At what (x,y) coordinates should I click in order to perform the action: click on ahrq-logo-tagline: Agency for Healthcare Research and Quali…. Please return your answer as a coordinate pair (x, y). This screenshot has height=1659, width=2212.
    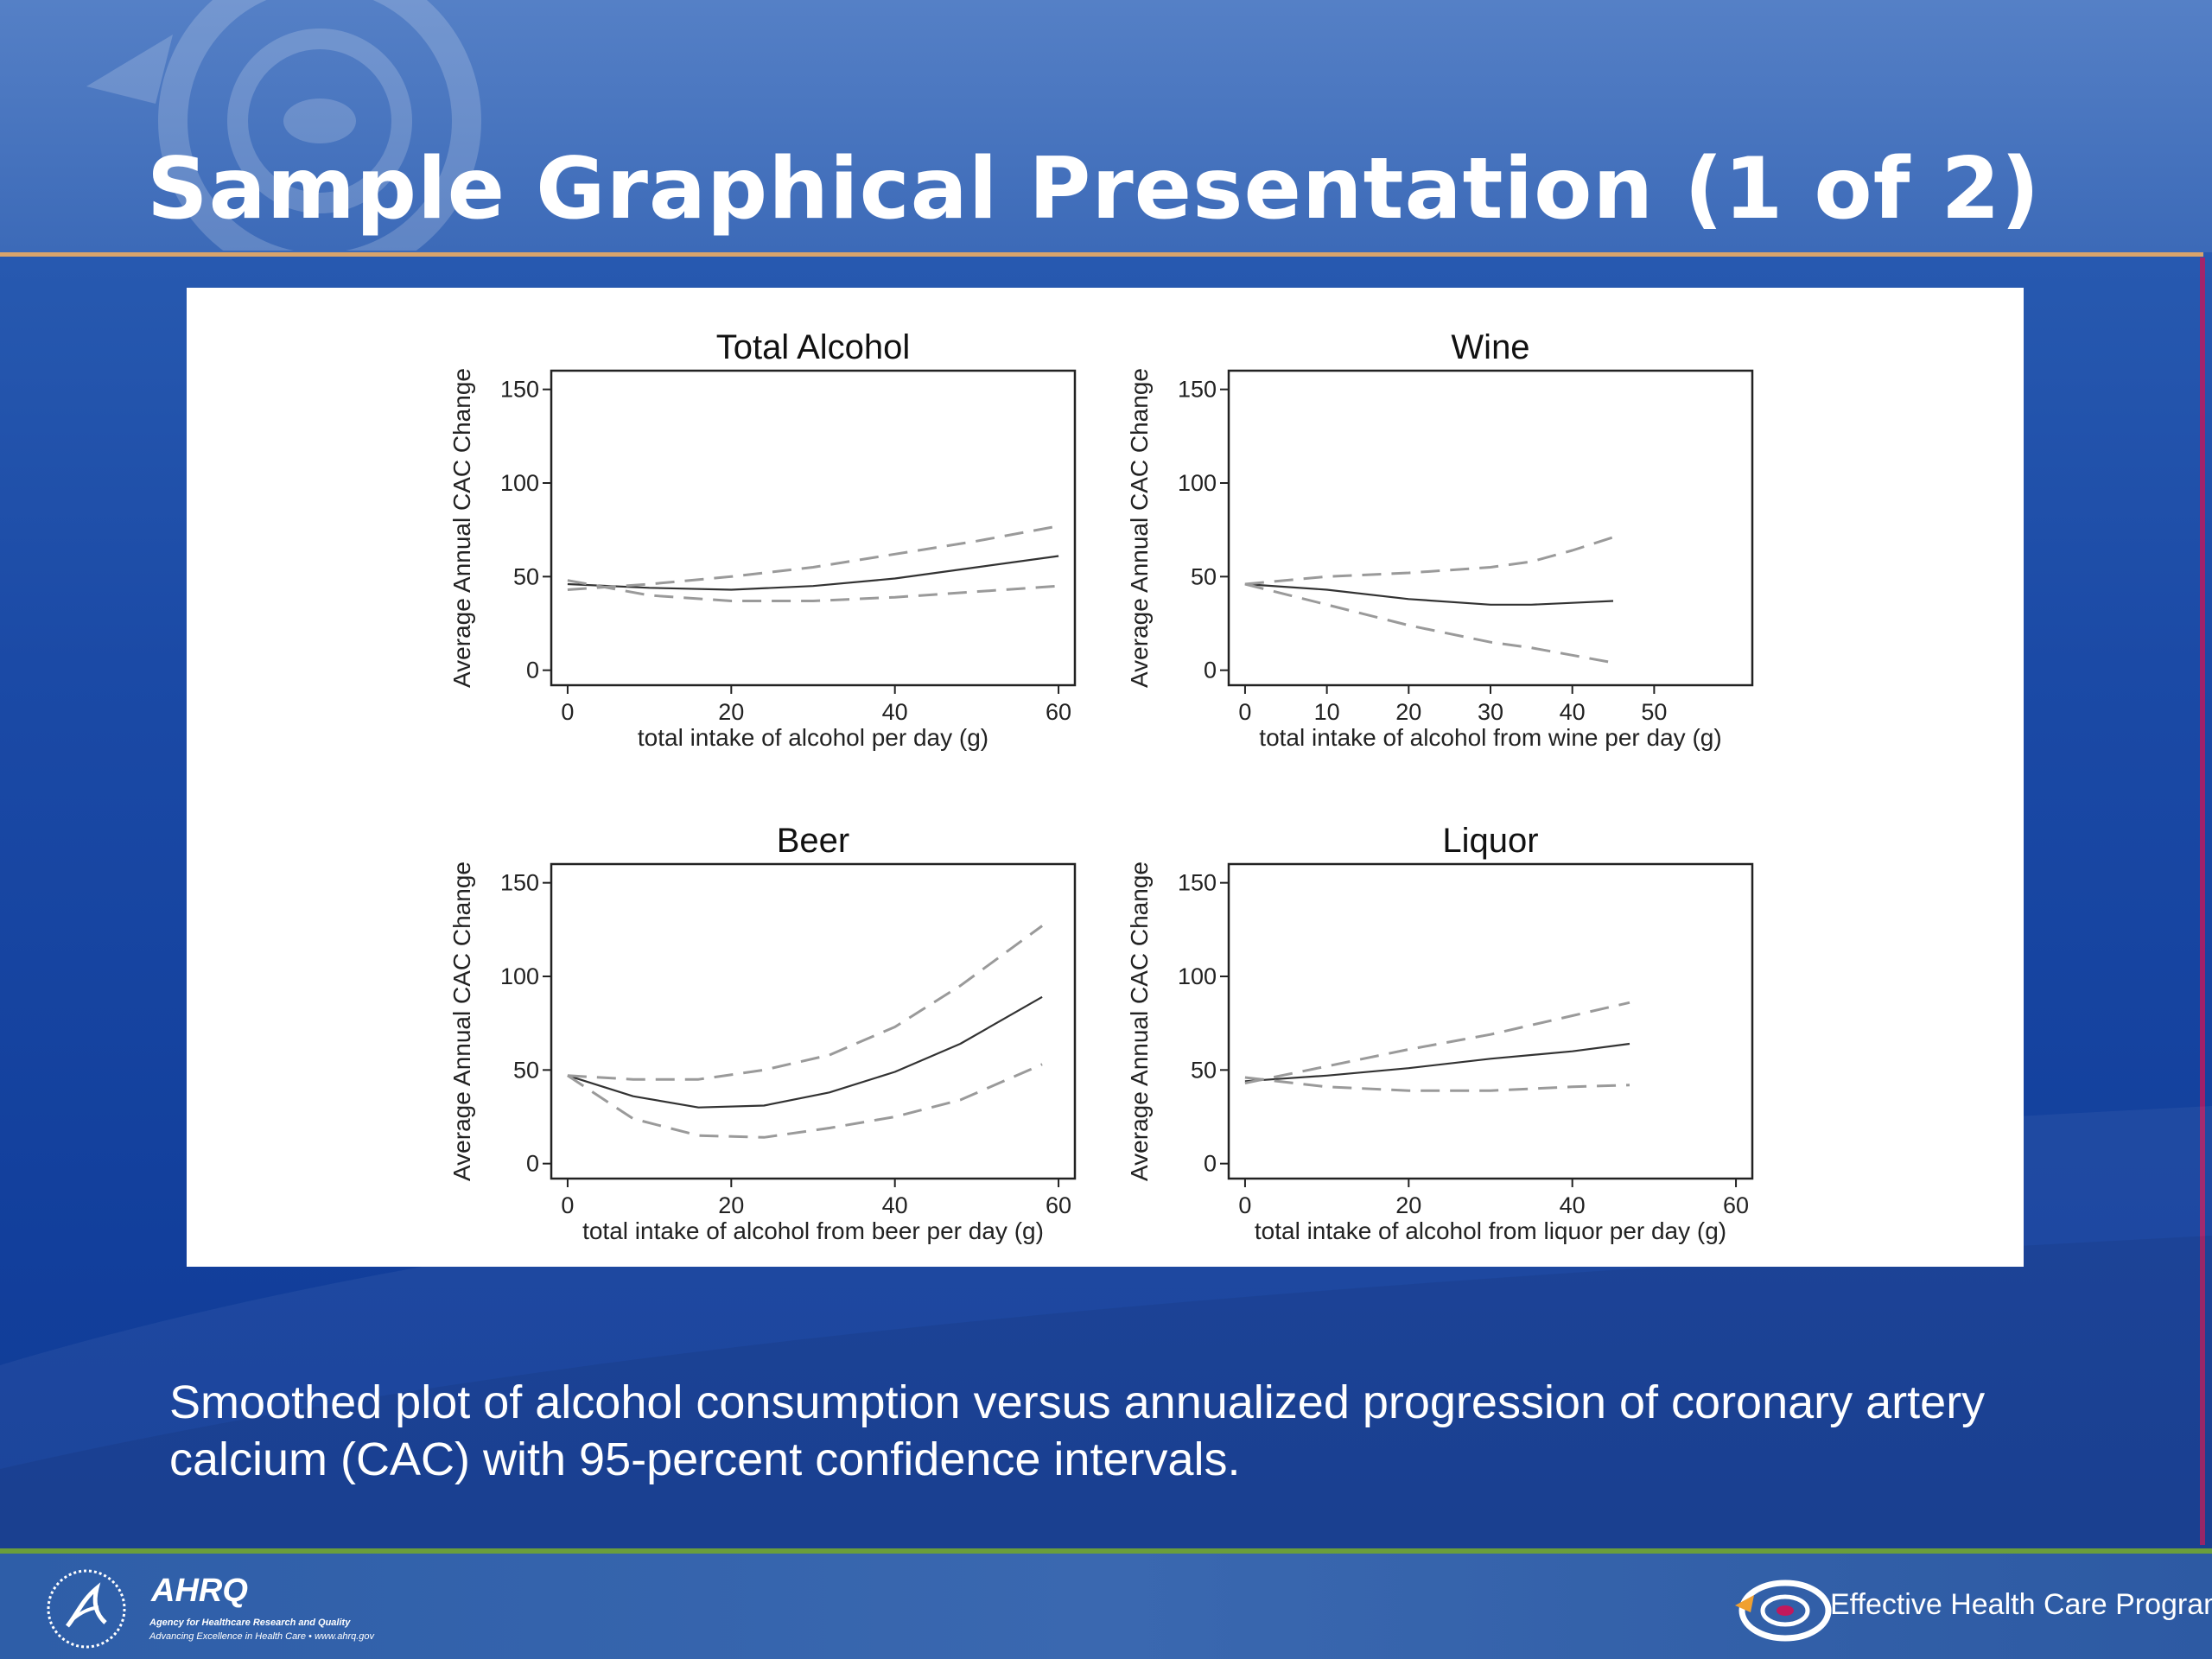
    Looking at the image, I should click on (250, 1623).